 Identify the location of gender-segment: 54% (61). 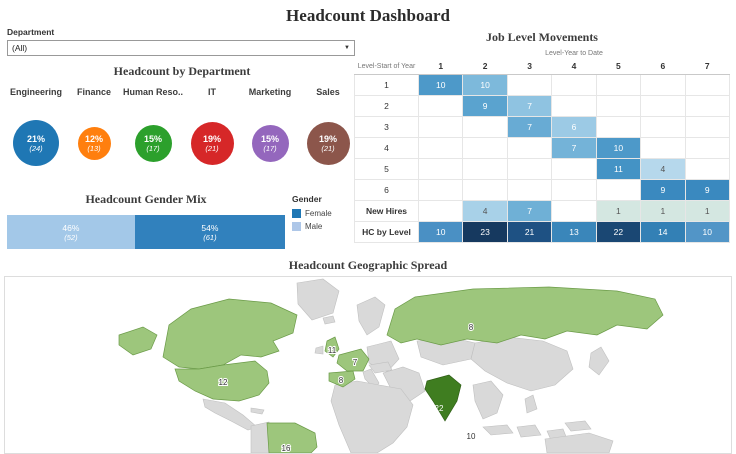
(209, 232).